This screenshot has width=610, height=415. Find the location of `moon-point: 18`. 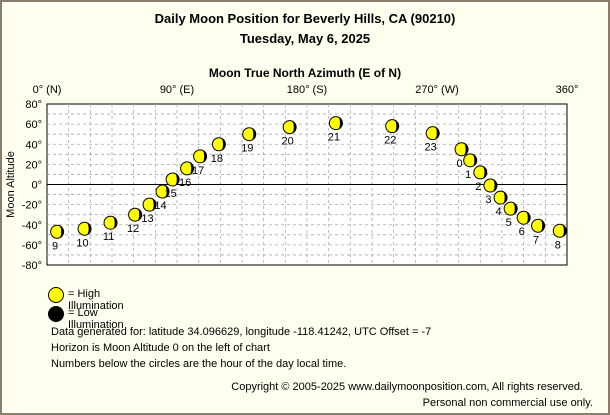

moon-point: 18 is located at coordinates (218, 151).